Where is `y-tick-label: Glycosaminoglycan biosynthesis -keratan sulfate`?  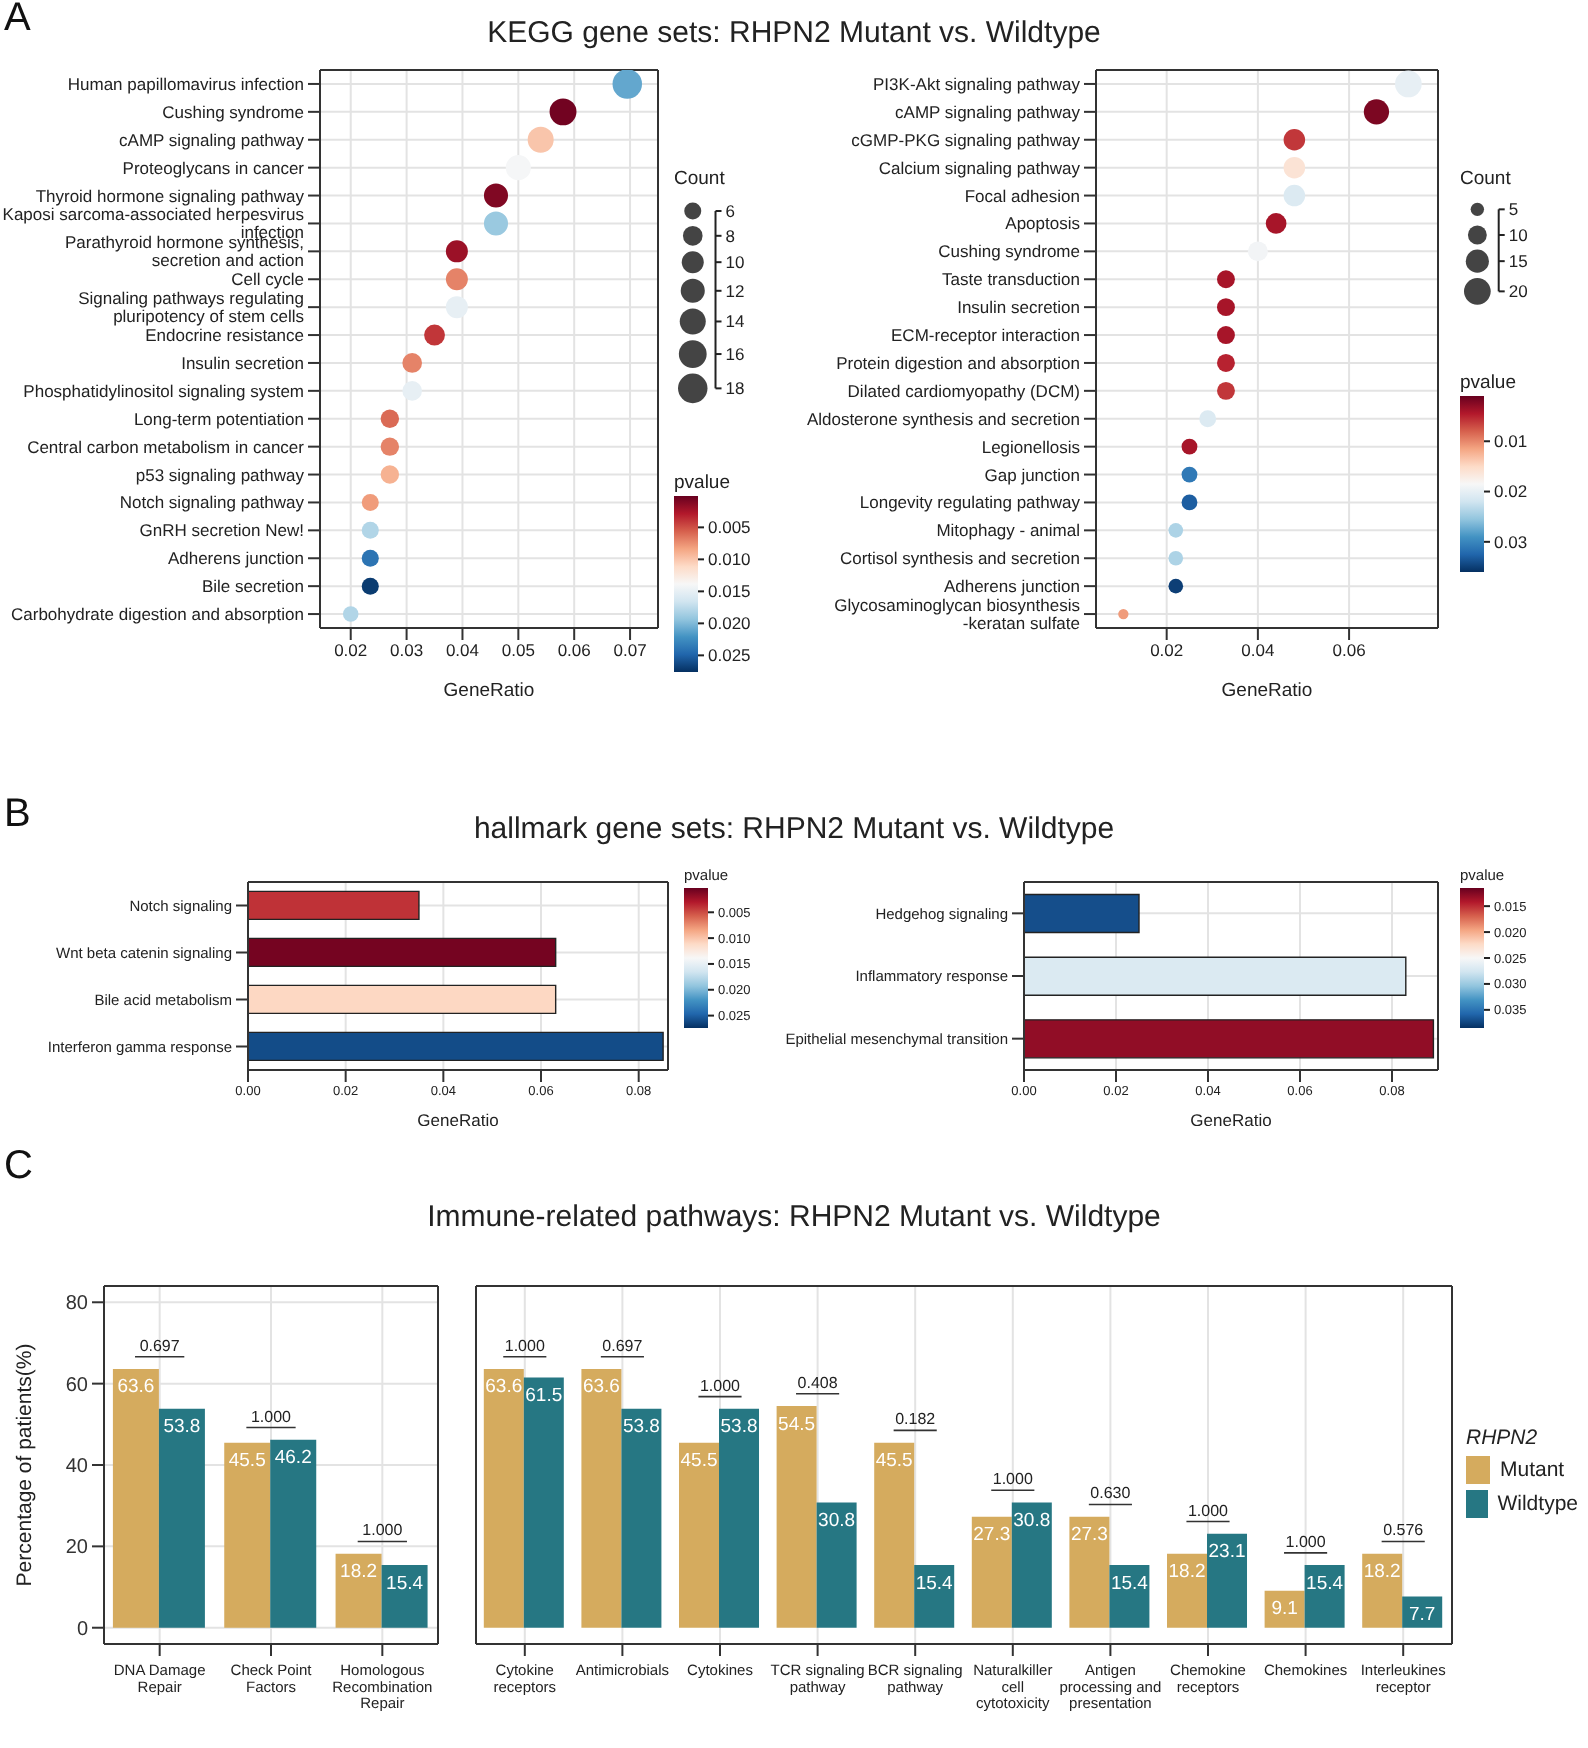
y-tick-label: Glycosaminoglycan biosynthesis -keratan sulfate is located at coordinates (957, 614).